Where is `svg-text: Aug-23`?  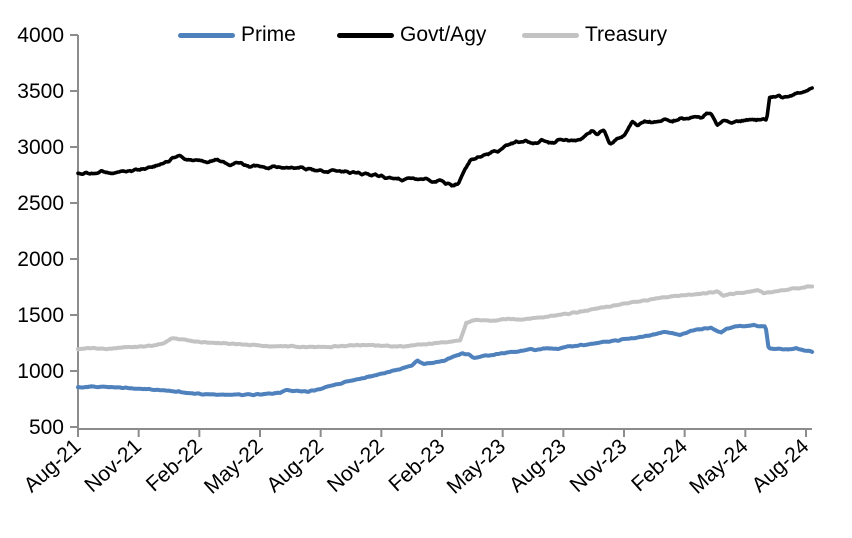
svg-text: Aug-23 is located at coordinates (538, 466).